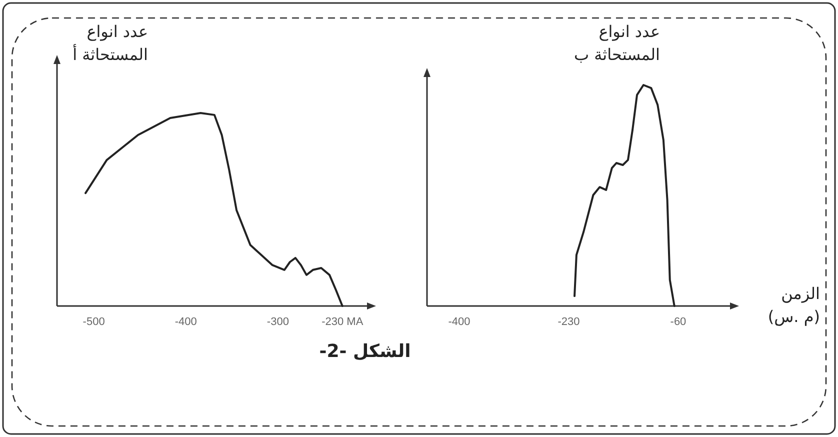 The height and width of the screenshot is (437, 838). I want to click on x-tick-label: -300, so click(277, 322).